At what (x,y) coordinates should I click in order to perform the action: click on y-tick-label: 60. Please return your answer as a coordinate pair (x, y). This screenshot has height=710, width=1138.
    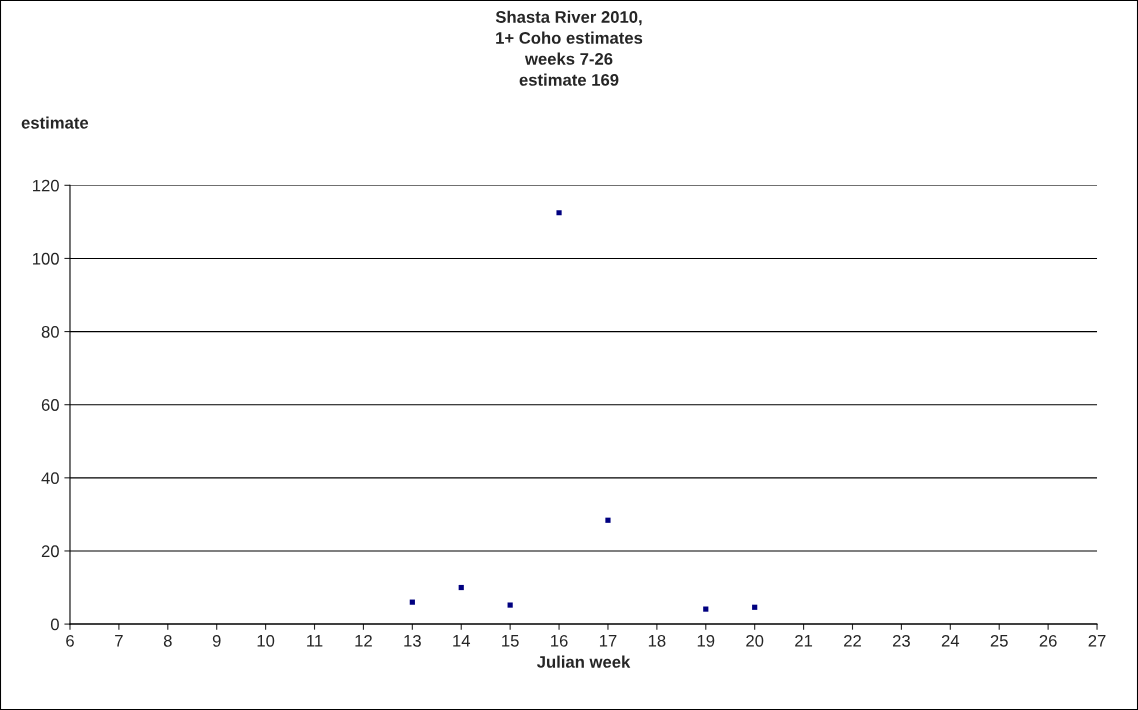
    Looking at the image, I should click on (50, 405).